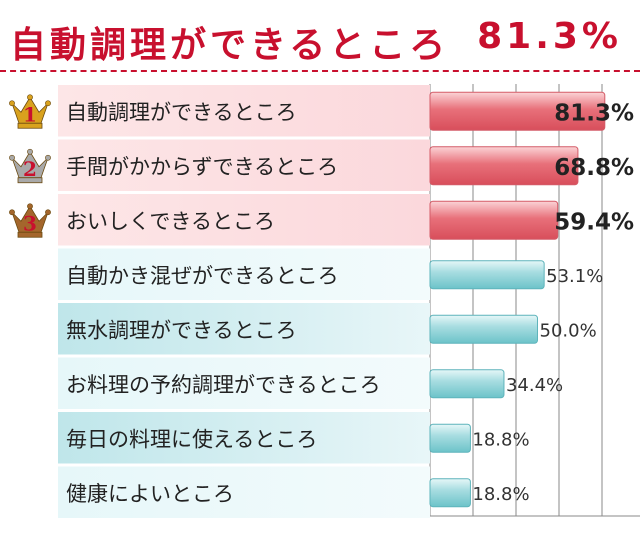 The image size is (640, 533). I want to click on header-value: 81.3%, so click(549, 36).